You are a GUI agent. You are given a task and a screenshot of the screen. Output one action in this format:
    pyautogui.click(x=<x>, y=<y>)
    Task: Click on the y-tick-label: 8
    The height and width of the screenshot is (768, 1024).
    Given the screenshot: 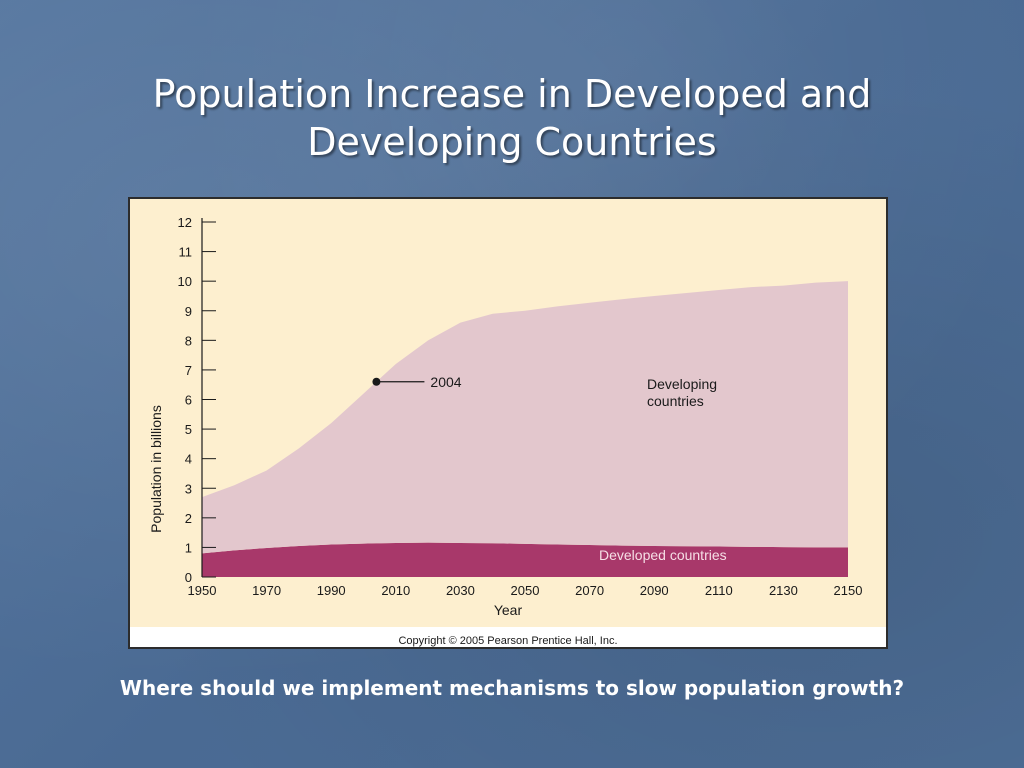 What is the action you would take?
    pyautogui.click(x=188, y=340)
    